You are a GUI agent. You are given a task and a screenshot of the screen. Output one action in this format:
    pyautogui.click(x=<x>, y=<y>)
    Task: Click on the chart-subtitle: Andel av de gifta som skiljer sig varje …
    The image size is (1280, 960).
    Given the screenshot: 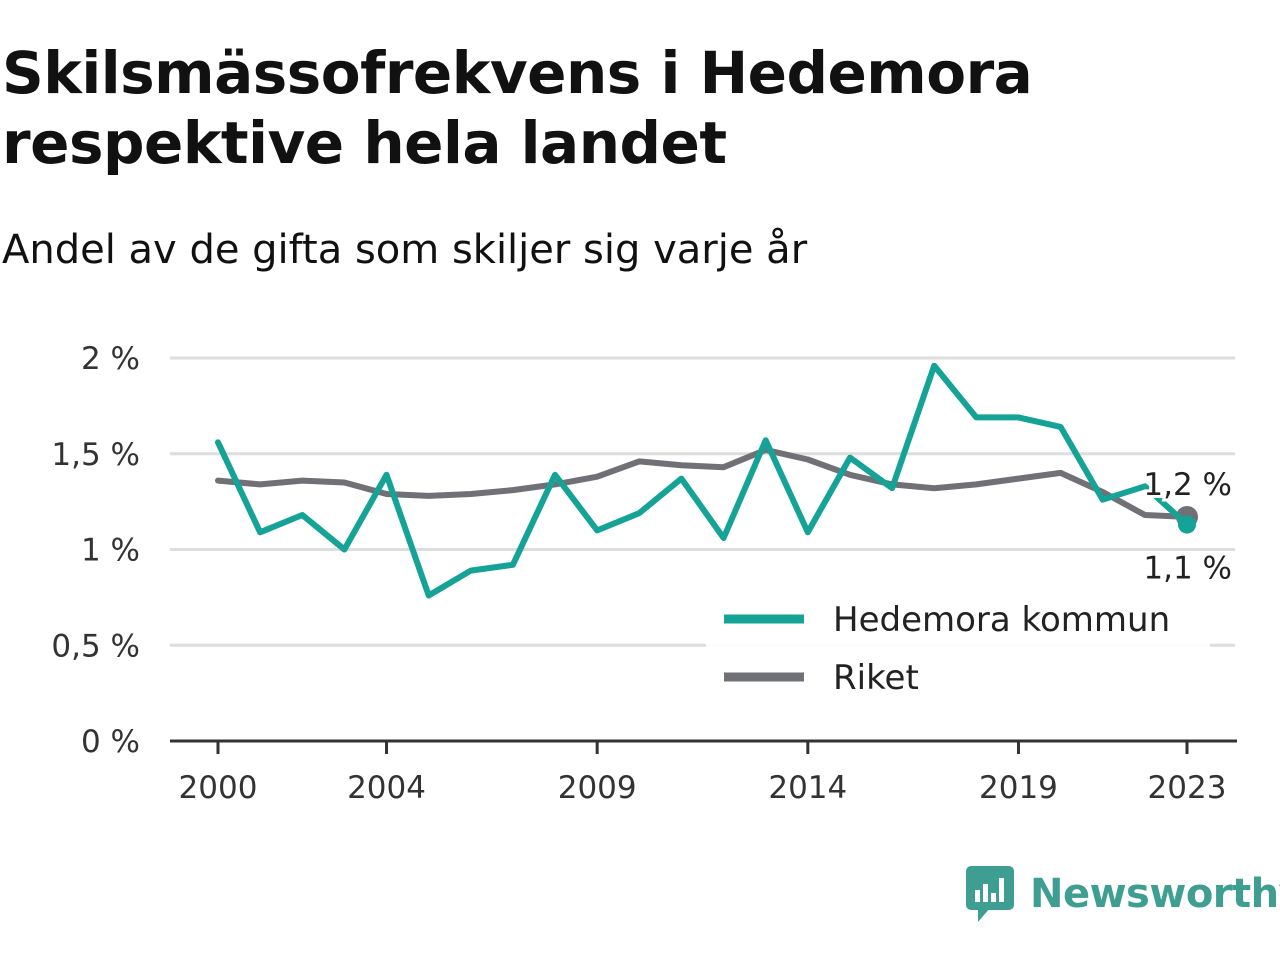 What is the action you would take?
    pyautogui.click(x=405, y=250)
    